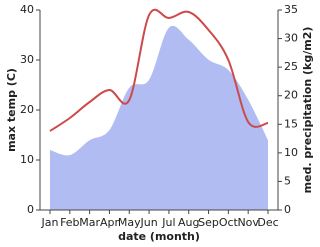 The image size is (320, 247). I want to click on y2-tick-label: 0, so click(287, 209).